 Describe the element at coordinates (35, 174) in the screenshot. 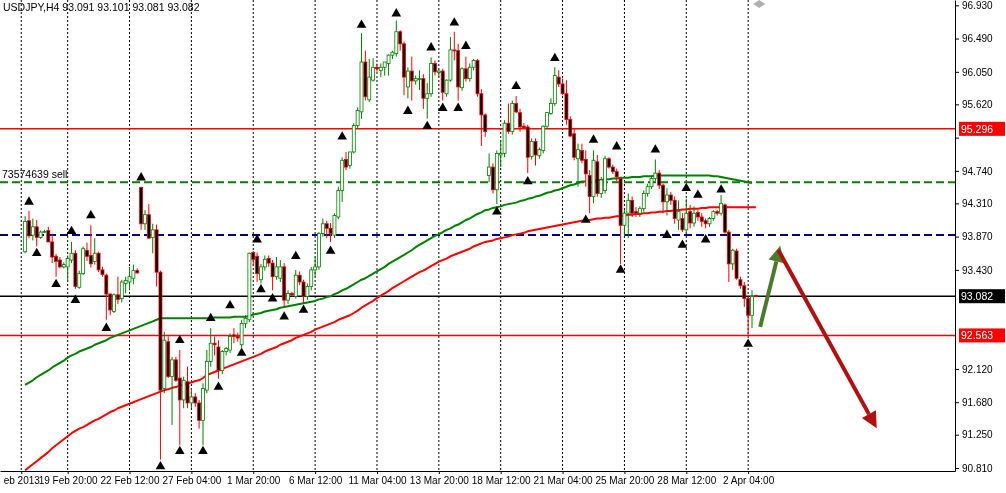

I see `ref-line-label: 73574639 sell` at that location.